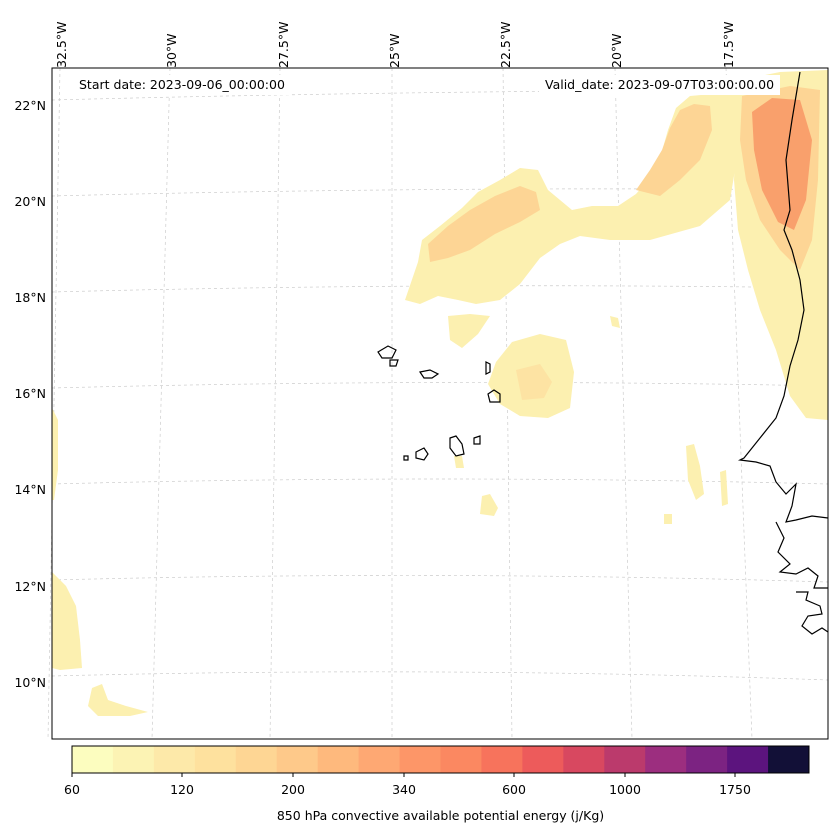 The height and width of the screenshot is (836, 837). I want to click on lat-label-12n: 12°N, so click(30, 586).